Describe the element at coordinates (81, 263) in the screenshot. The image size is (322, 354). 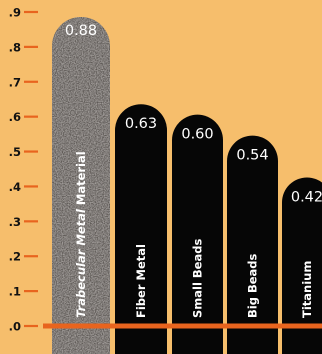
I see `category-label-italic: Trabecular Metal` at that location.